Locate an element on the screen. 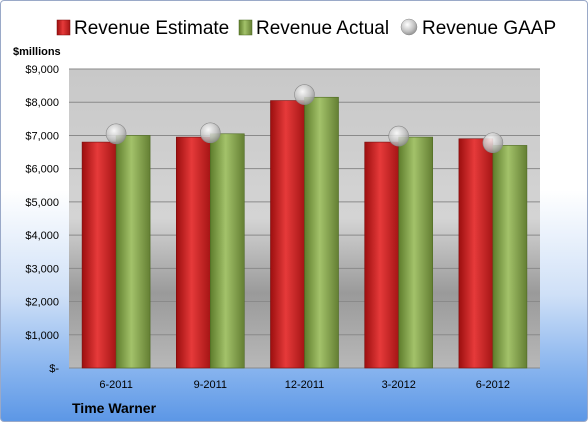  legend-label-revenue-gaap: Revenue GAAP is located at coordinates (489, 28).